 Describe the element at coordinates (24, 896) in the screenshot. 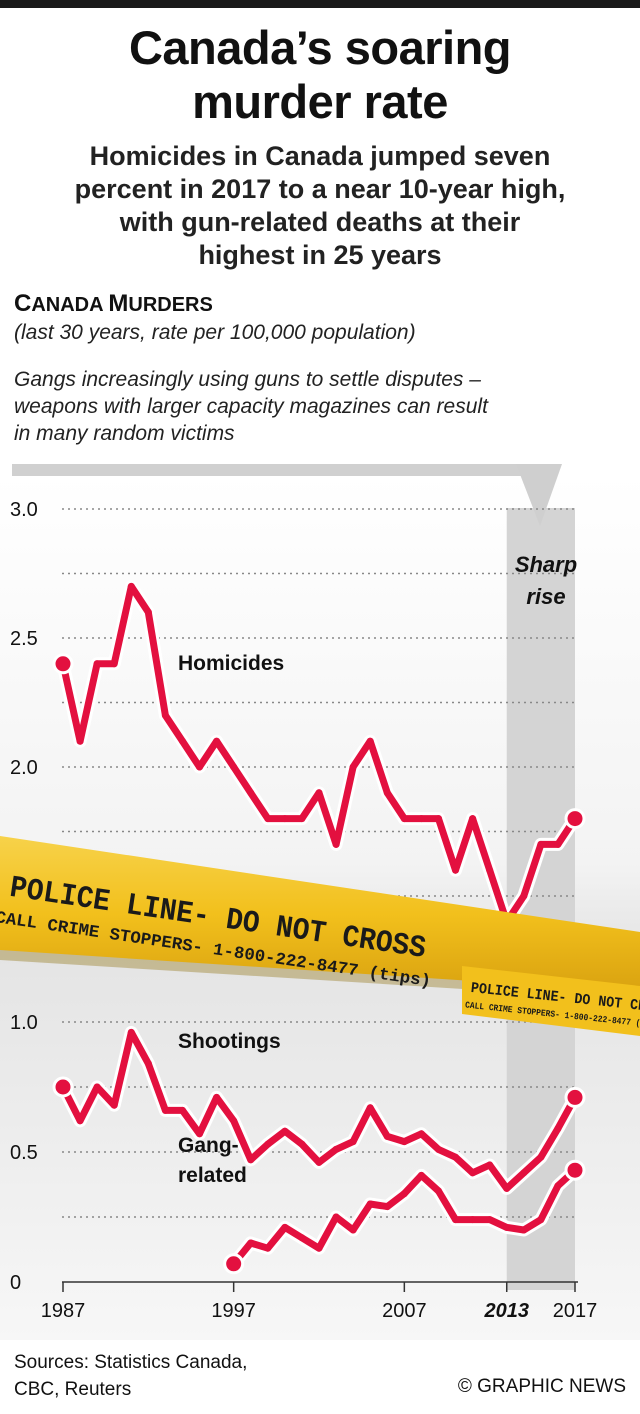

I see `y-tick-labels: 3.0 2.5 2.0 1.0 0.5 0` at that location.